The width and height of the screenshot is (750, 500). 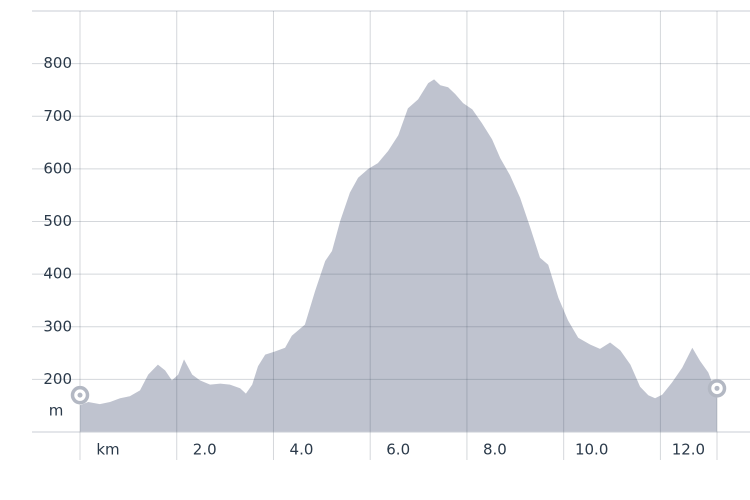 I want to click on y-tick-label: 300, so click(x=57, y=326).